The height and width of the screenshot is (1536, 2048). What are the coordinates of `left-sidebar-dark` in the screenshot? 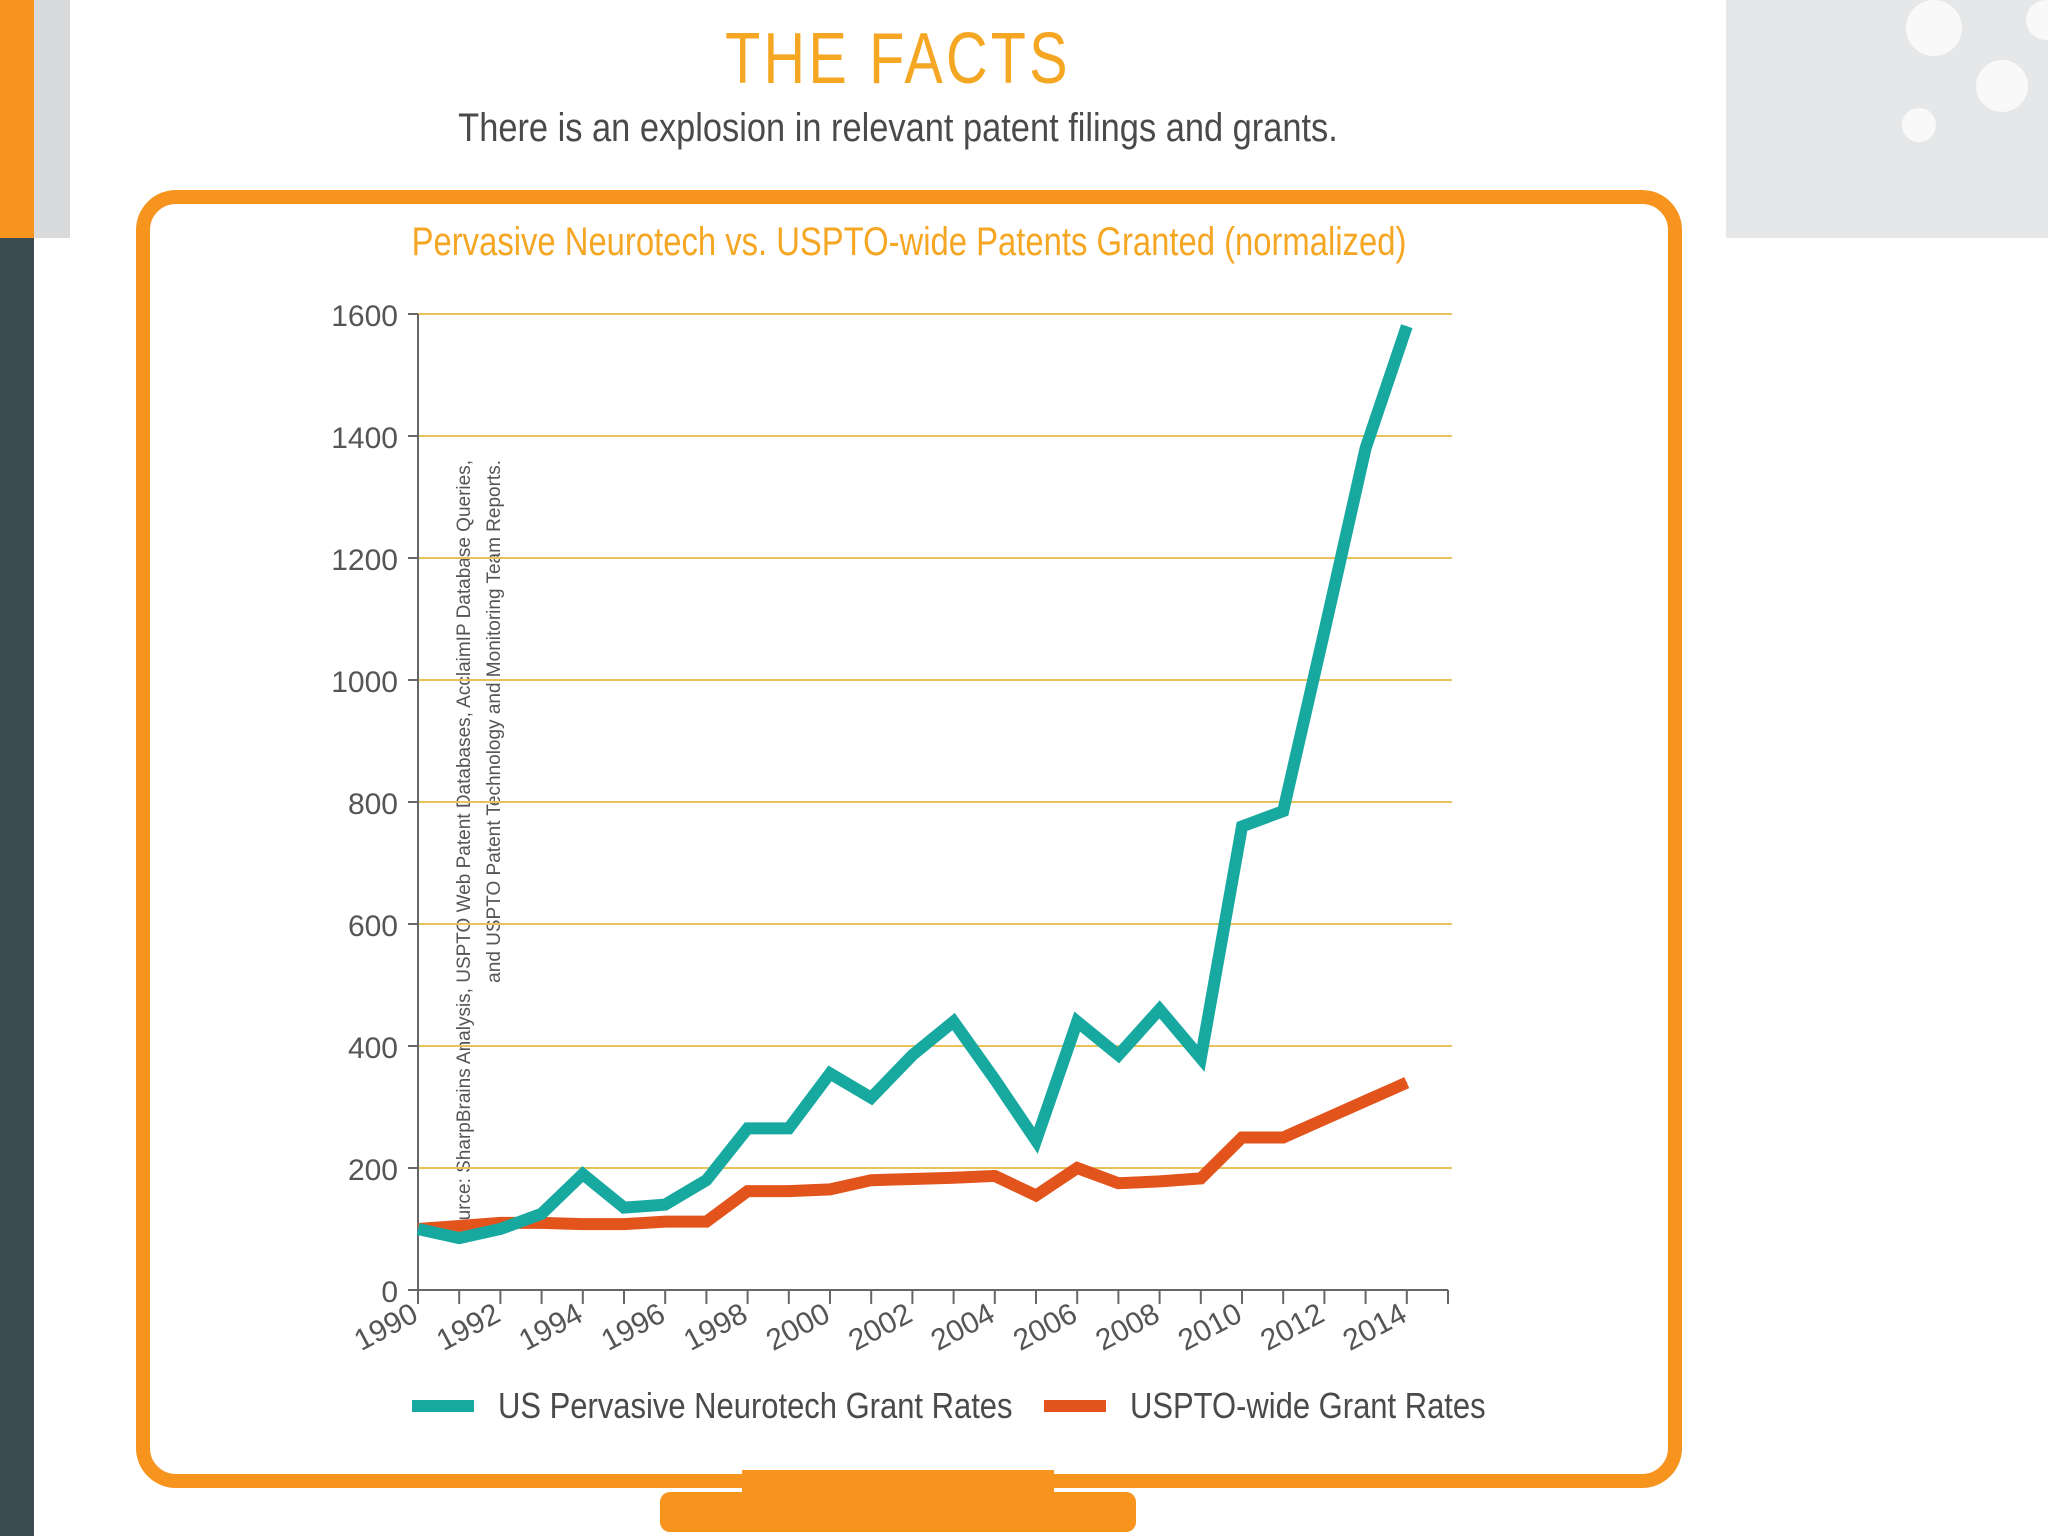 It's located at (17, 768).